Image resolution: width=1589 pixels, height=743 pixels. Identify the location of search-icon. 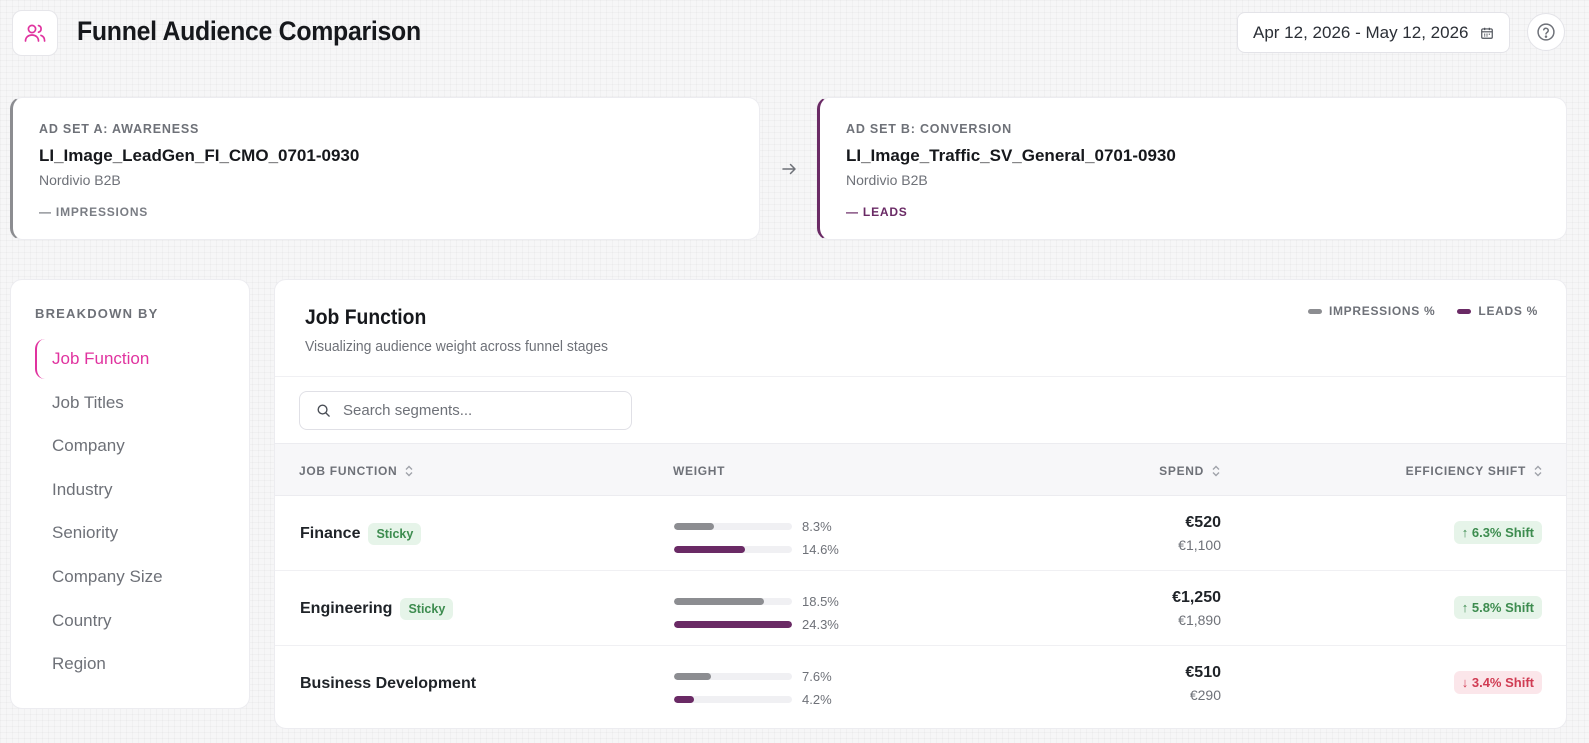
(323, 410).